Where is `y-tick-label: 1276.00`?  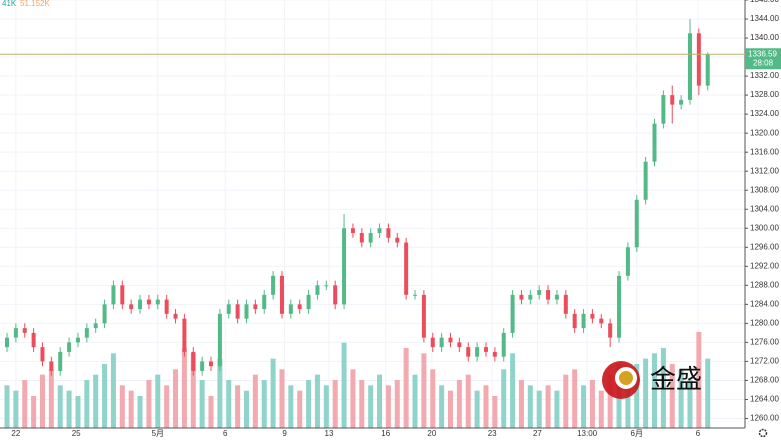
y-tick-label: 1276.00 is located at coordinates (764, 342).